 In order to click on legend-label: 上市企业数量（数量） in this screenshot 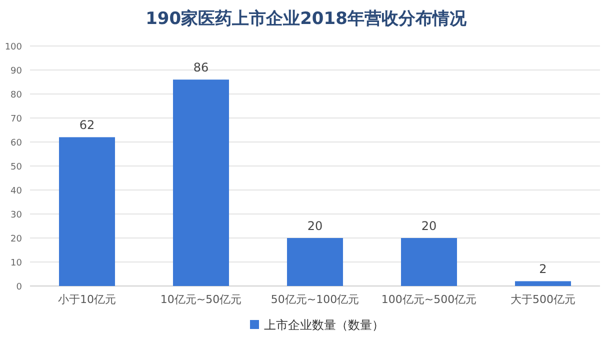, I will do `click(324, 325)`.